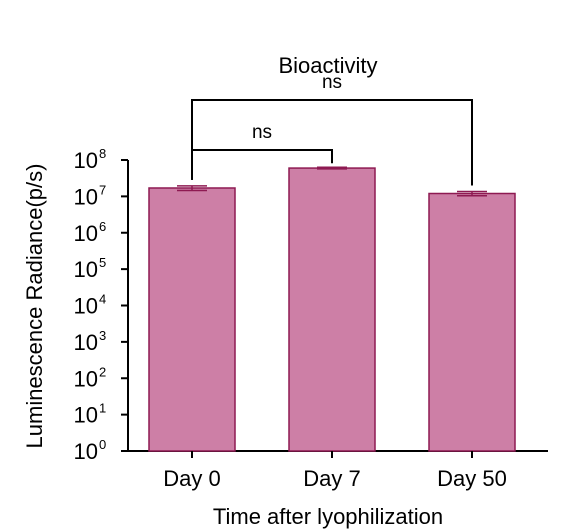 Image resolution: width=587 pixels, height=532 pixels. Describe the element at coordinates (102, 262) in the screenshot. I see `y-tick-exponent: 5` at that location.